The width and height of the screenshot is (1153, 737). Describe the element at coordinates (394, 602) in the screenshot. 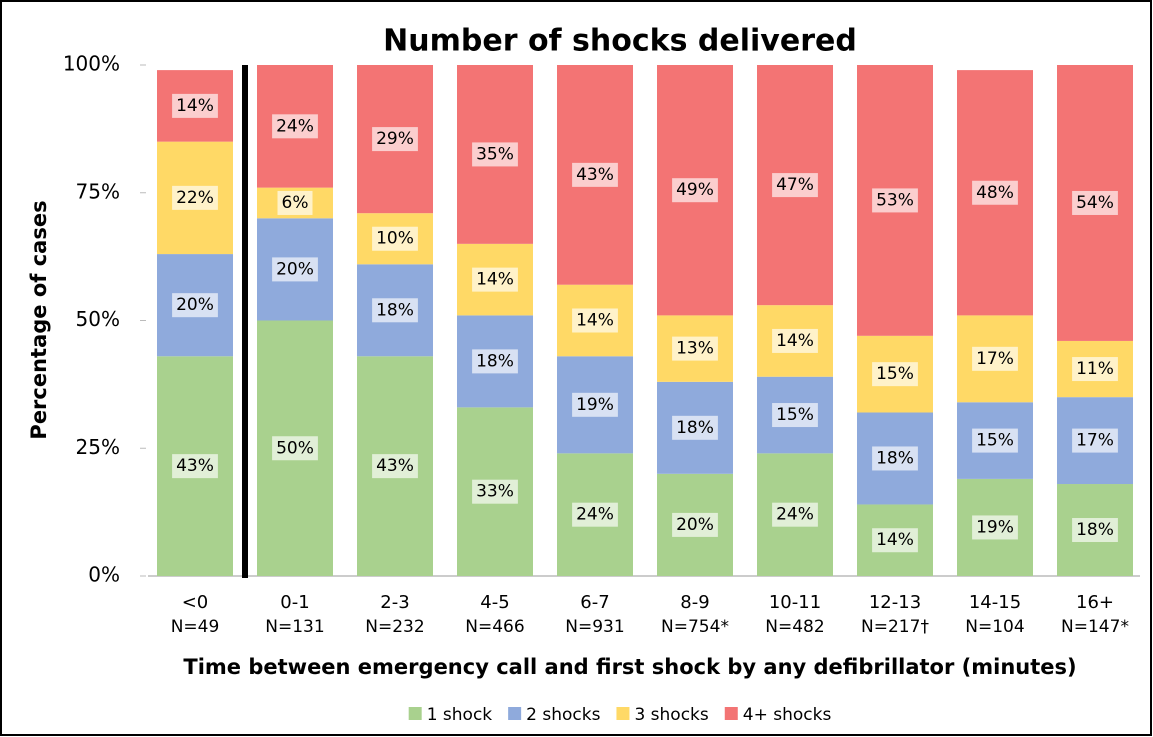

I see `x-tick-label: 2-3` at that location.